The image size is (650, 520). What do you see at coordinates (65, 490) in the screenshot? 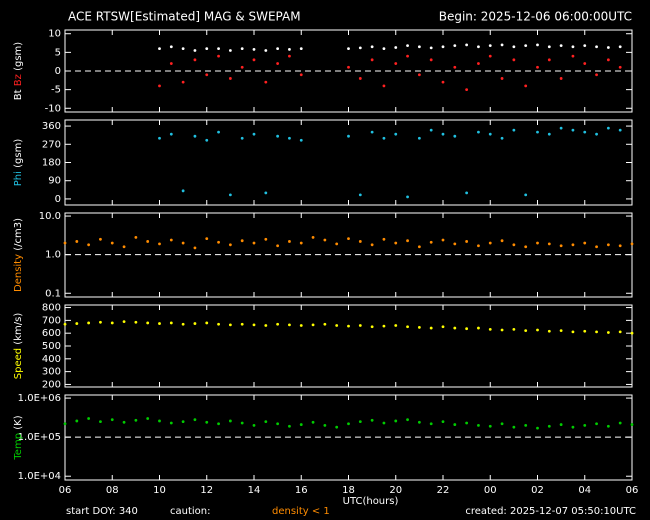
I see `x-tick-label: 06` at bounding box center [65, 490].